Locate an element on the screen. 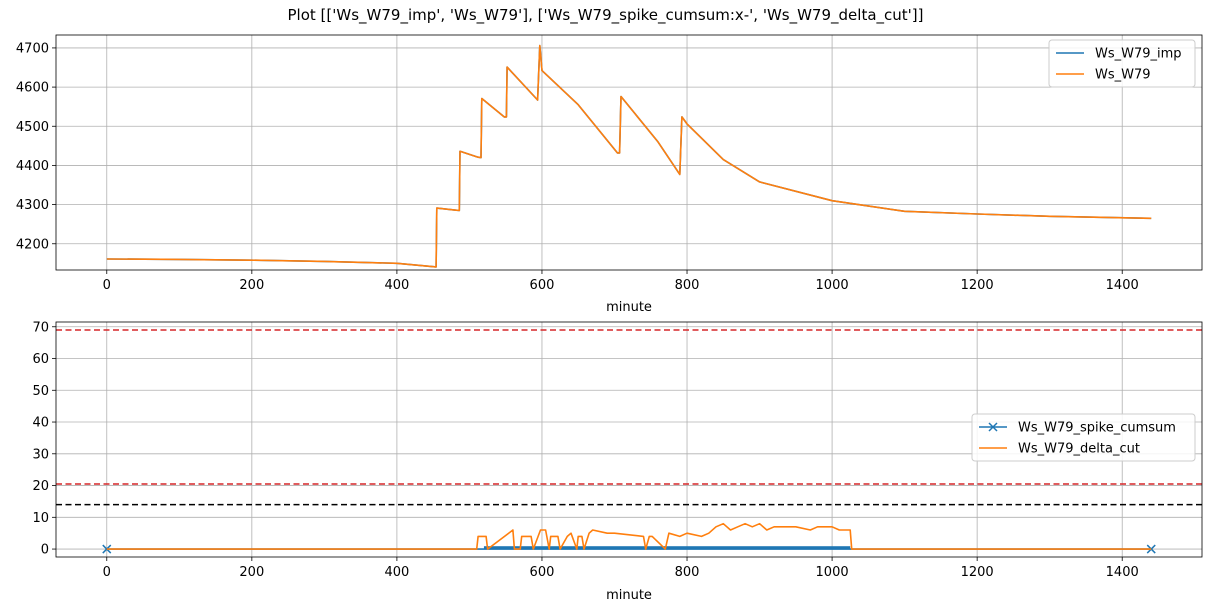  y-tick-label: 20 is located at coordinates (40, 486).